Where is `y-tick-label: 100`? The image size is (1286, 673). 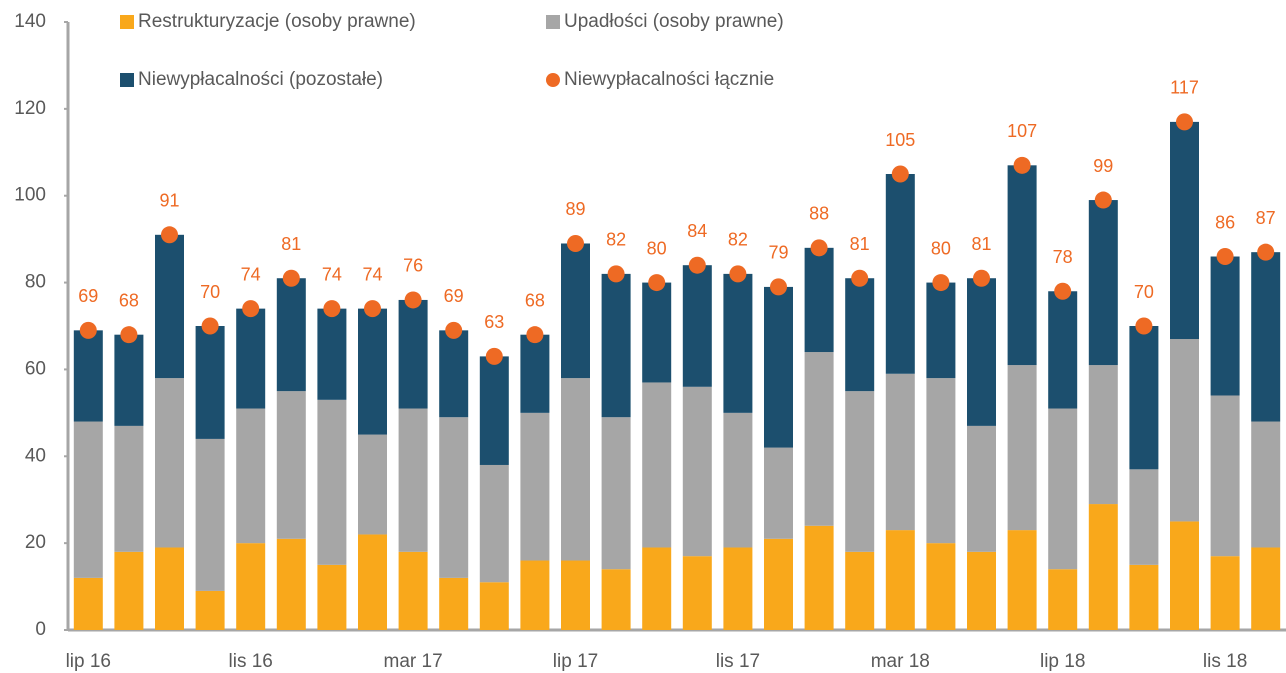
y-tick-label: 100 is located at coordinates (30, 195).